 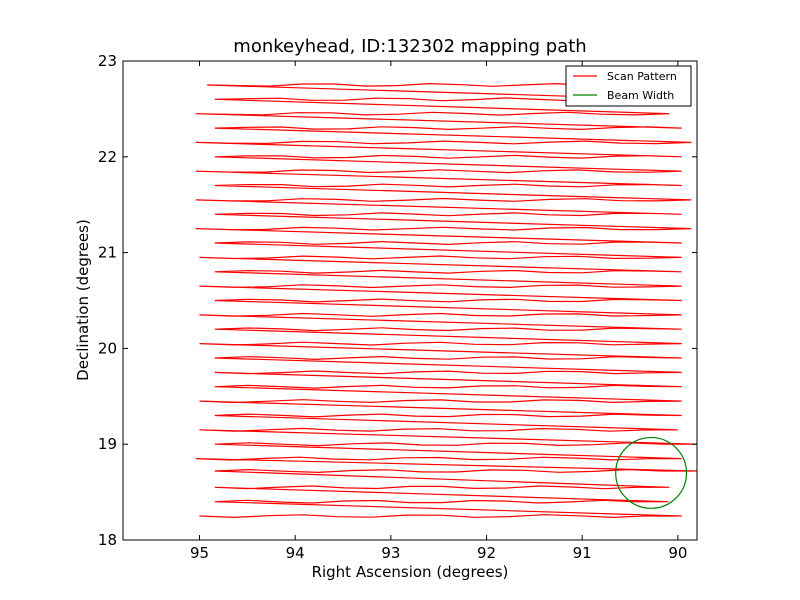 What do you see at coordinates (390, 553) in the screenshot?
I see `x-tick-label: 93` at bounding box center [390, 553].